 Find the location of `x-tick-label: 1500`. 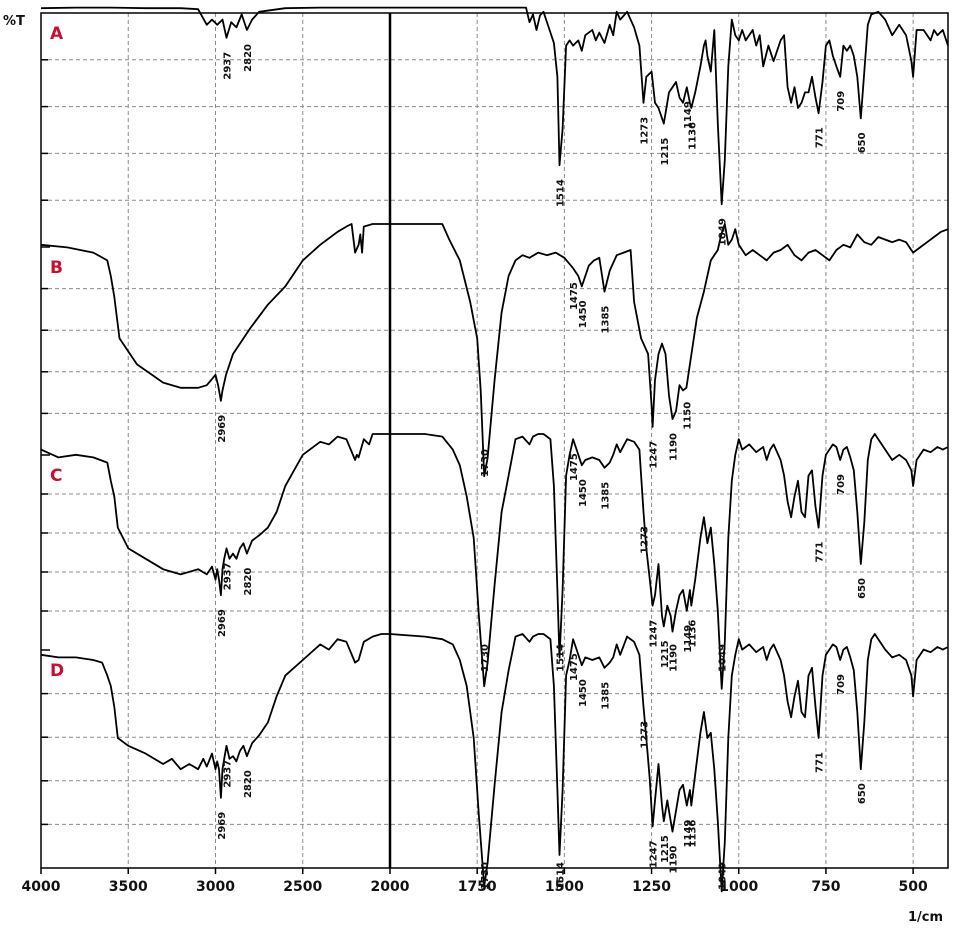

x-tick-label: 1500 is located at coordinates (564, 887).